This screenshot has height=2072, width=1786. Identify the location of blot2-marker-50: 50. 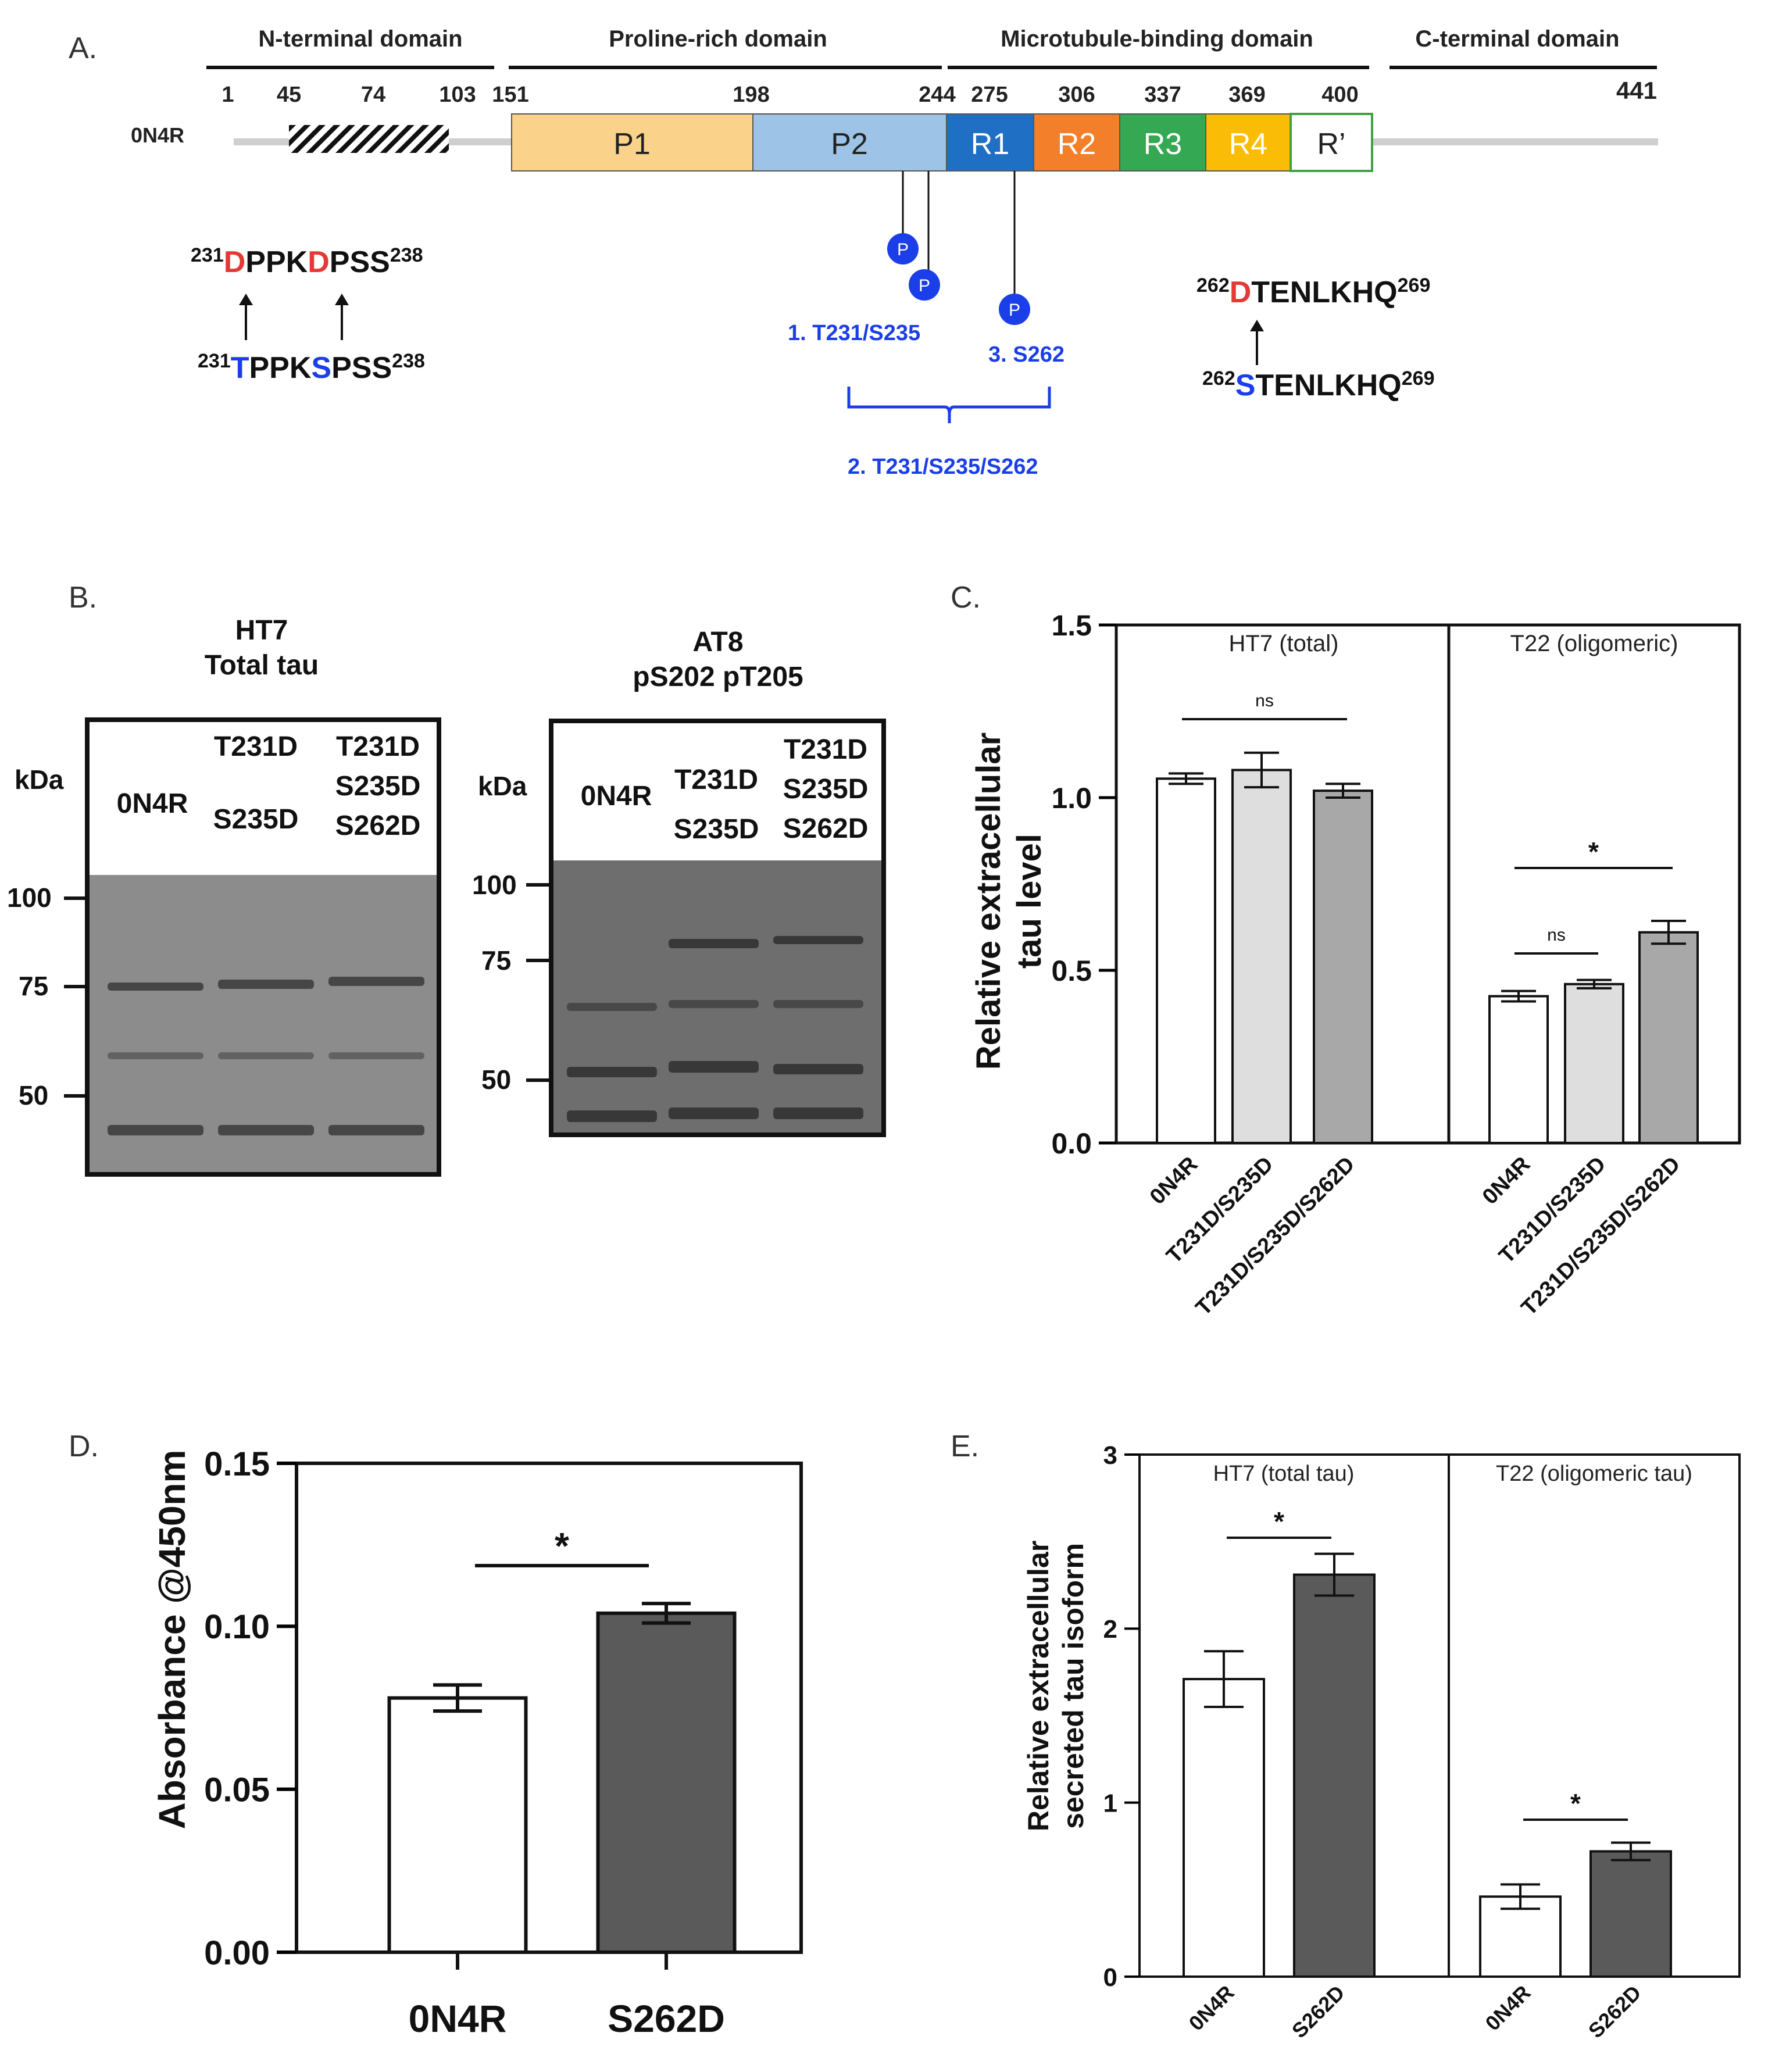
(496, 1079).